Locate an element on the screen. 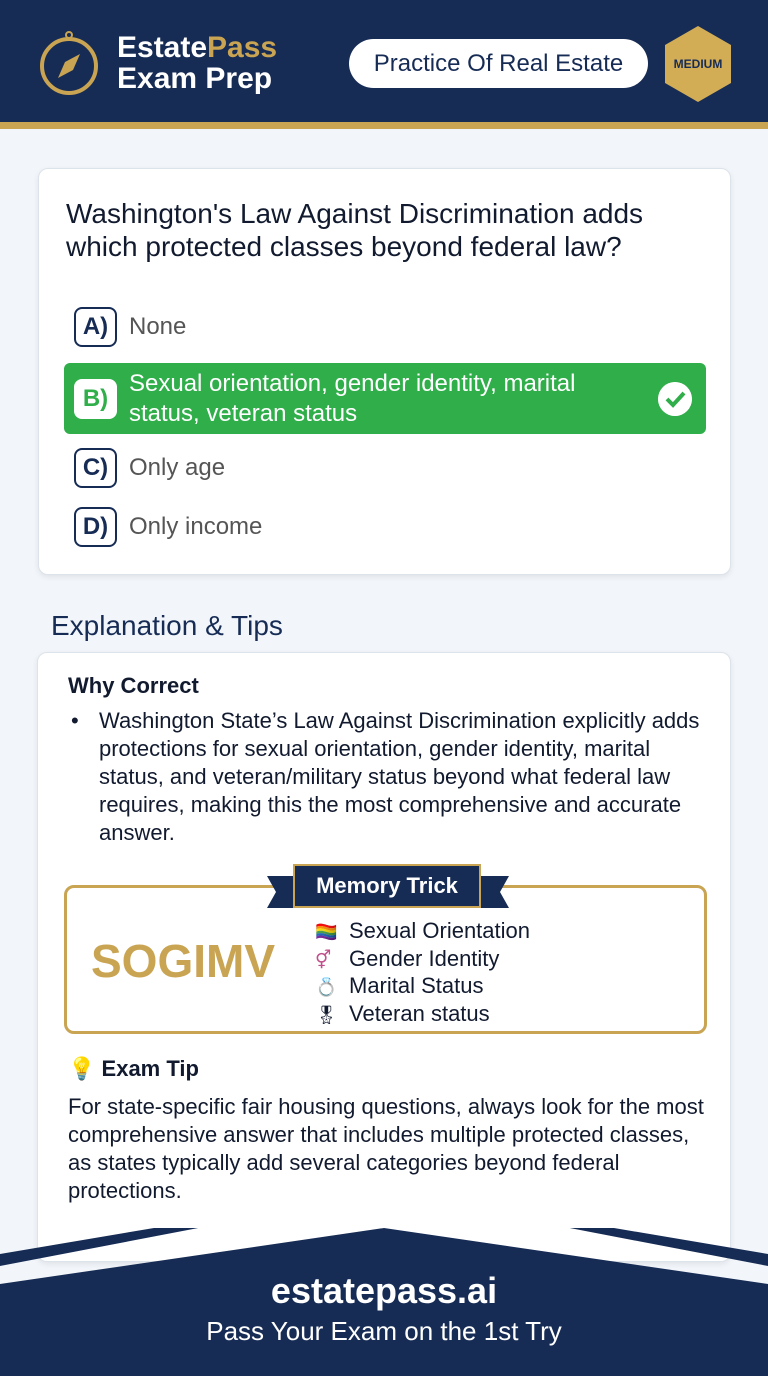 Image resolution: width=768 pixels, height=1376 pixels. option-letter: C) is located at coordinates (95, 468).